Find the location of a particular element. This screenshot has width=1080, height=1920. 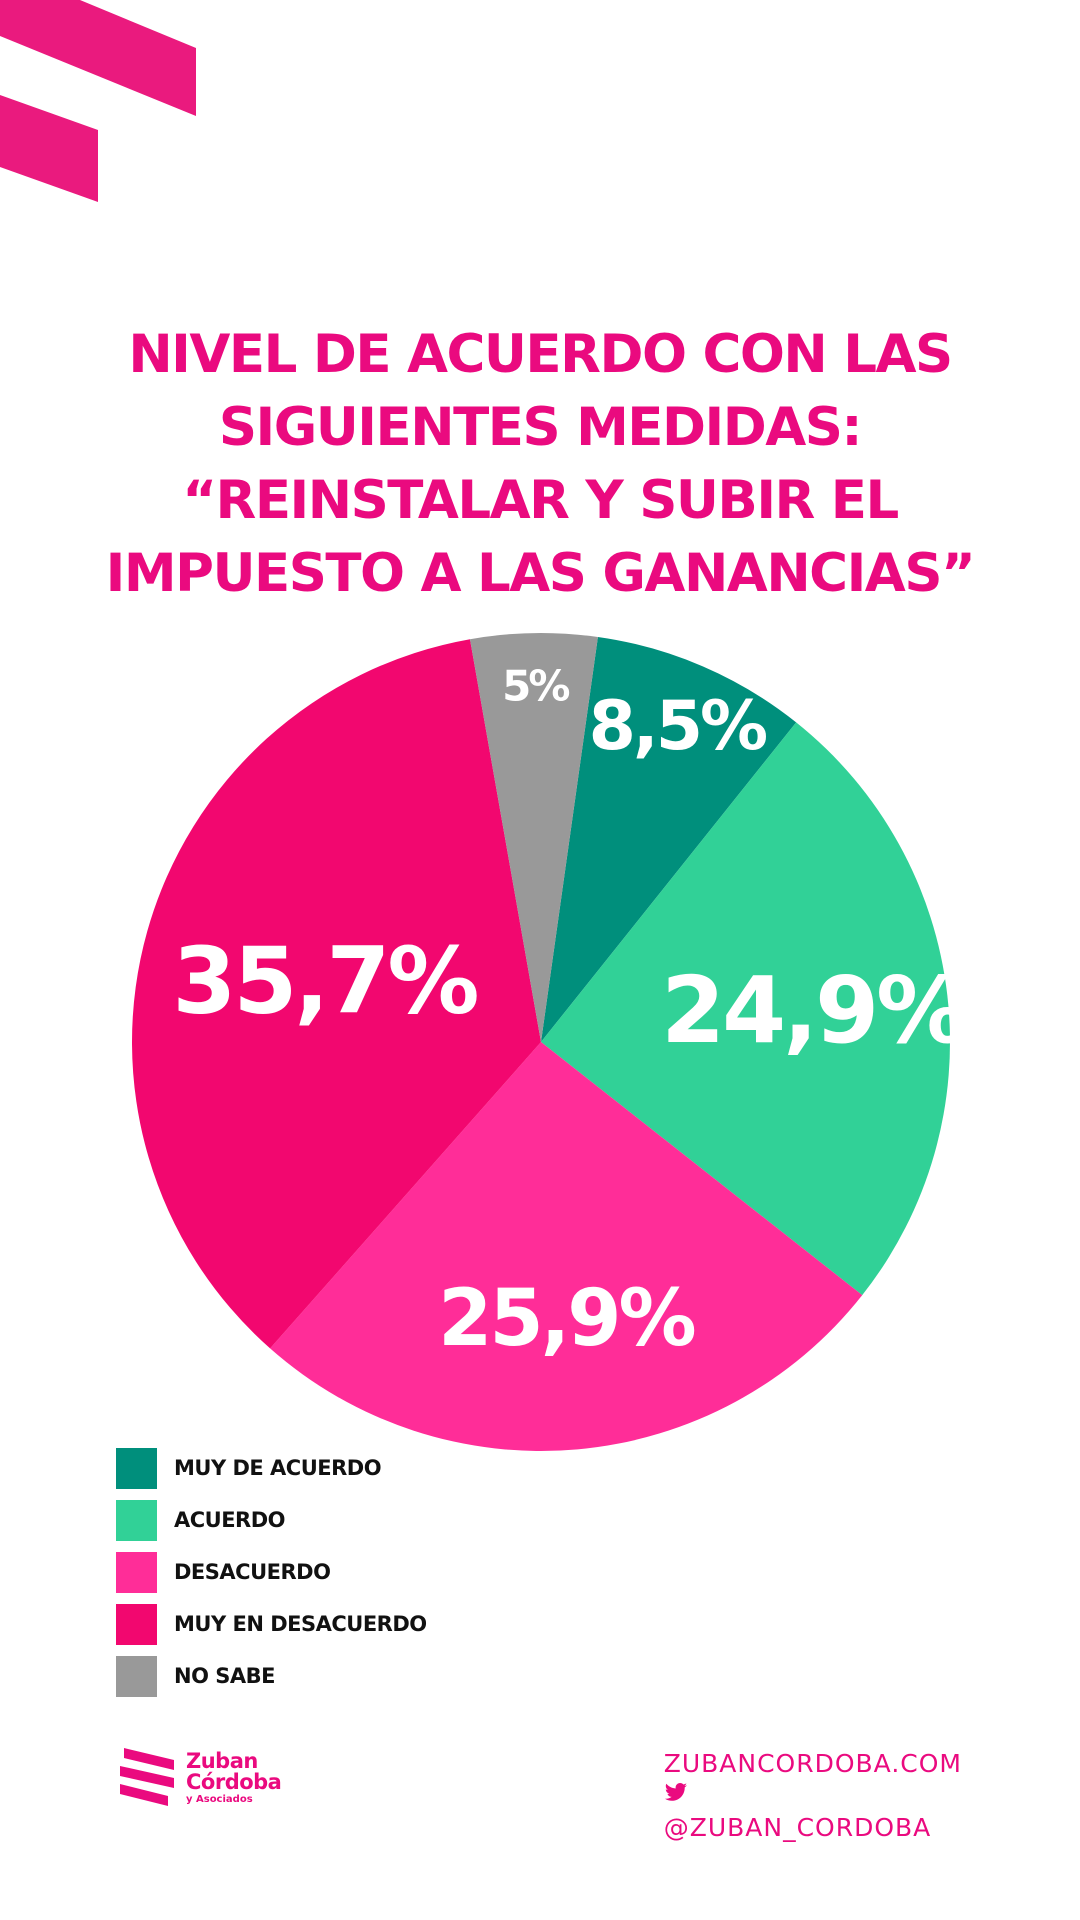

brand-logo: Zuban Córdoba y Asociados is located at coordinates (200, 1778).